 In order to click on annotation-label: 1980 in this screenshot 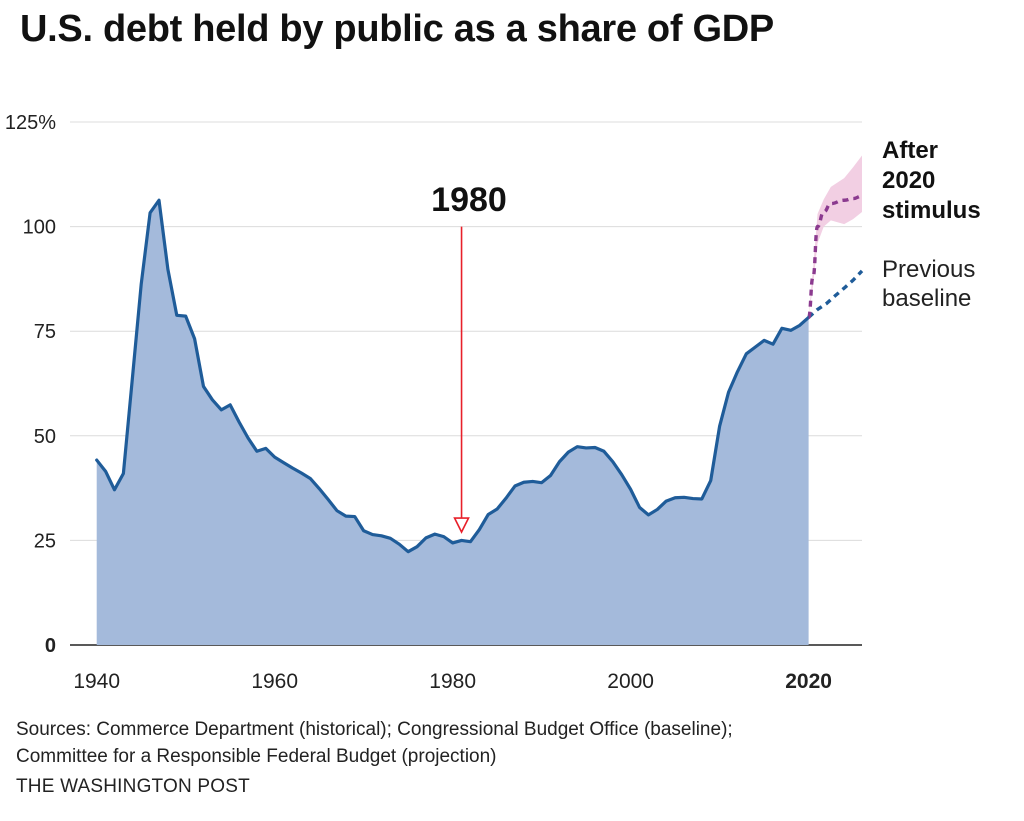, I will do `click(469, 200)`.